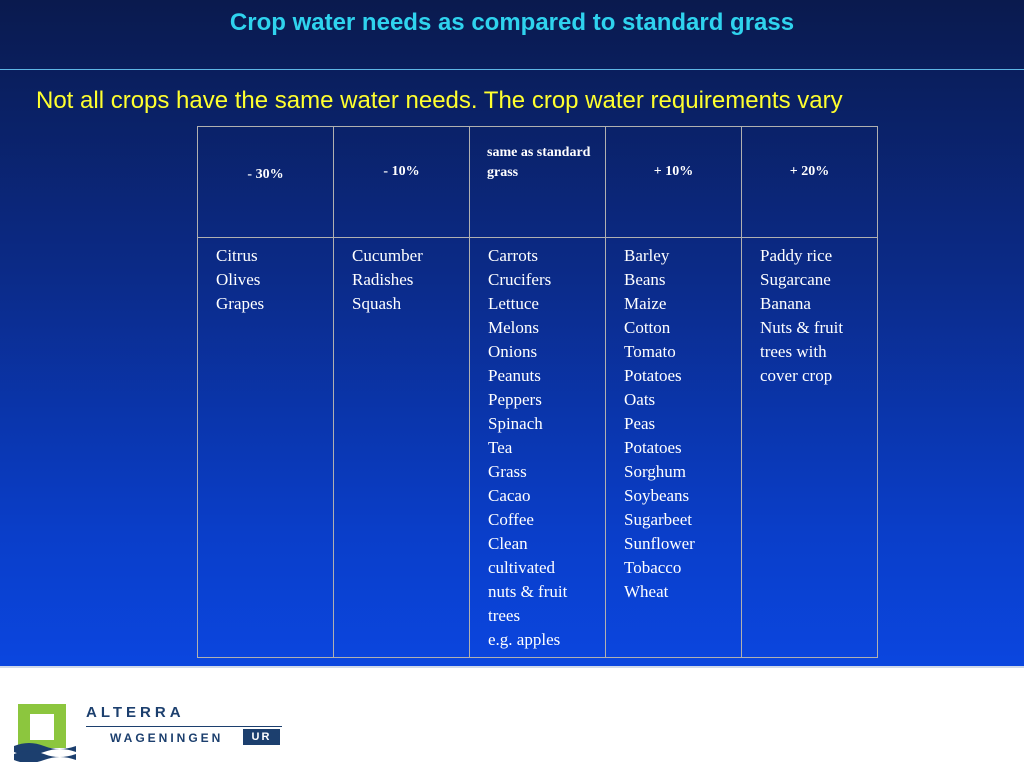 The image size is (1024, 770). I want to click on logo-divider, so click(184, 726).